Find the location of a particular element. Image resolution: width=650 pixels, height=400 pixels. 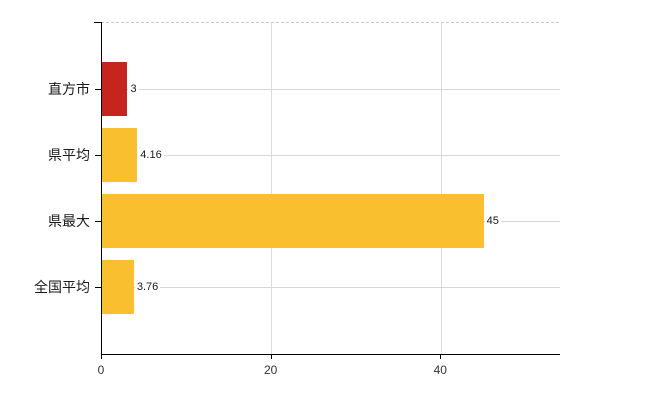

bar-value-label: 3.76 is located at coordinates (147, 287).